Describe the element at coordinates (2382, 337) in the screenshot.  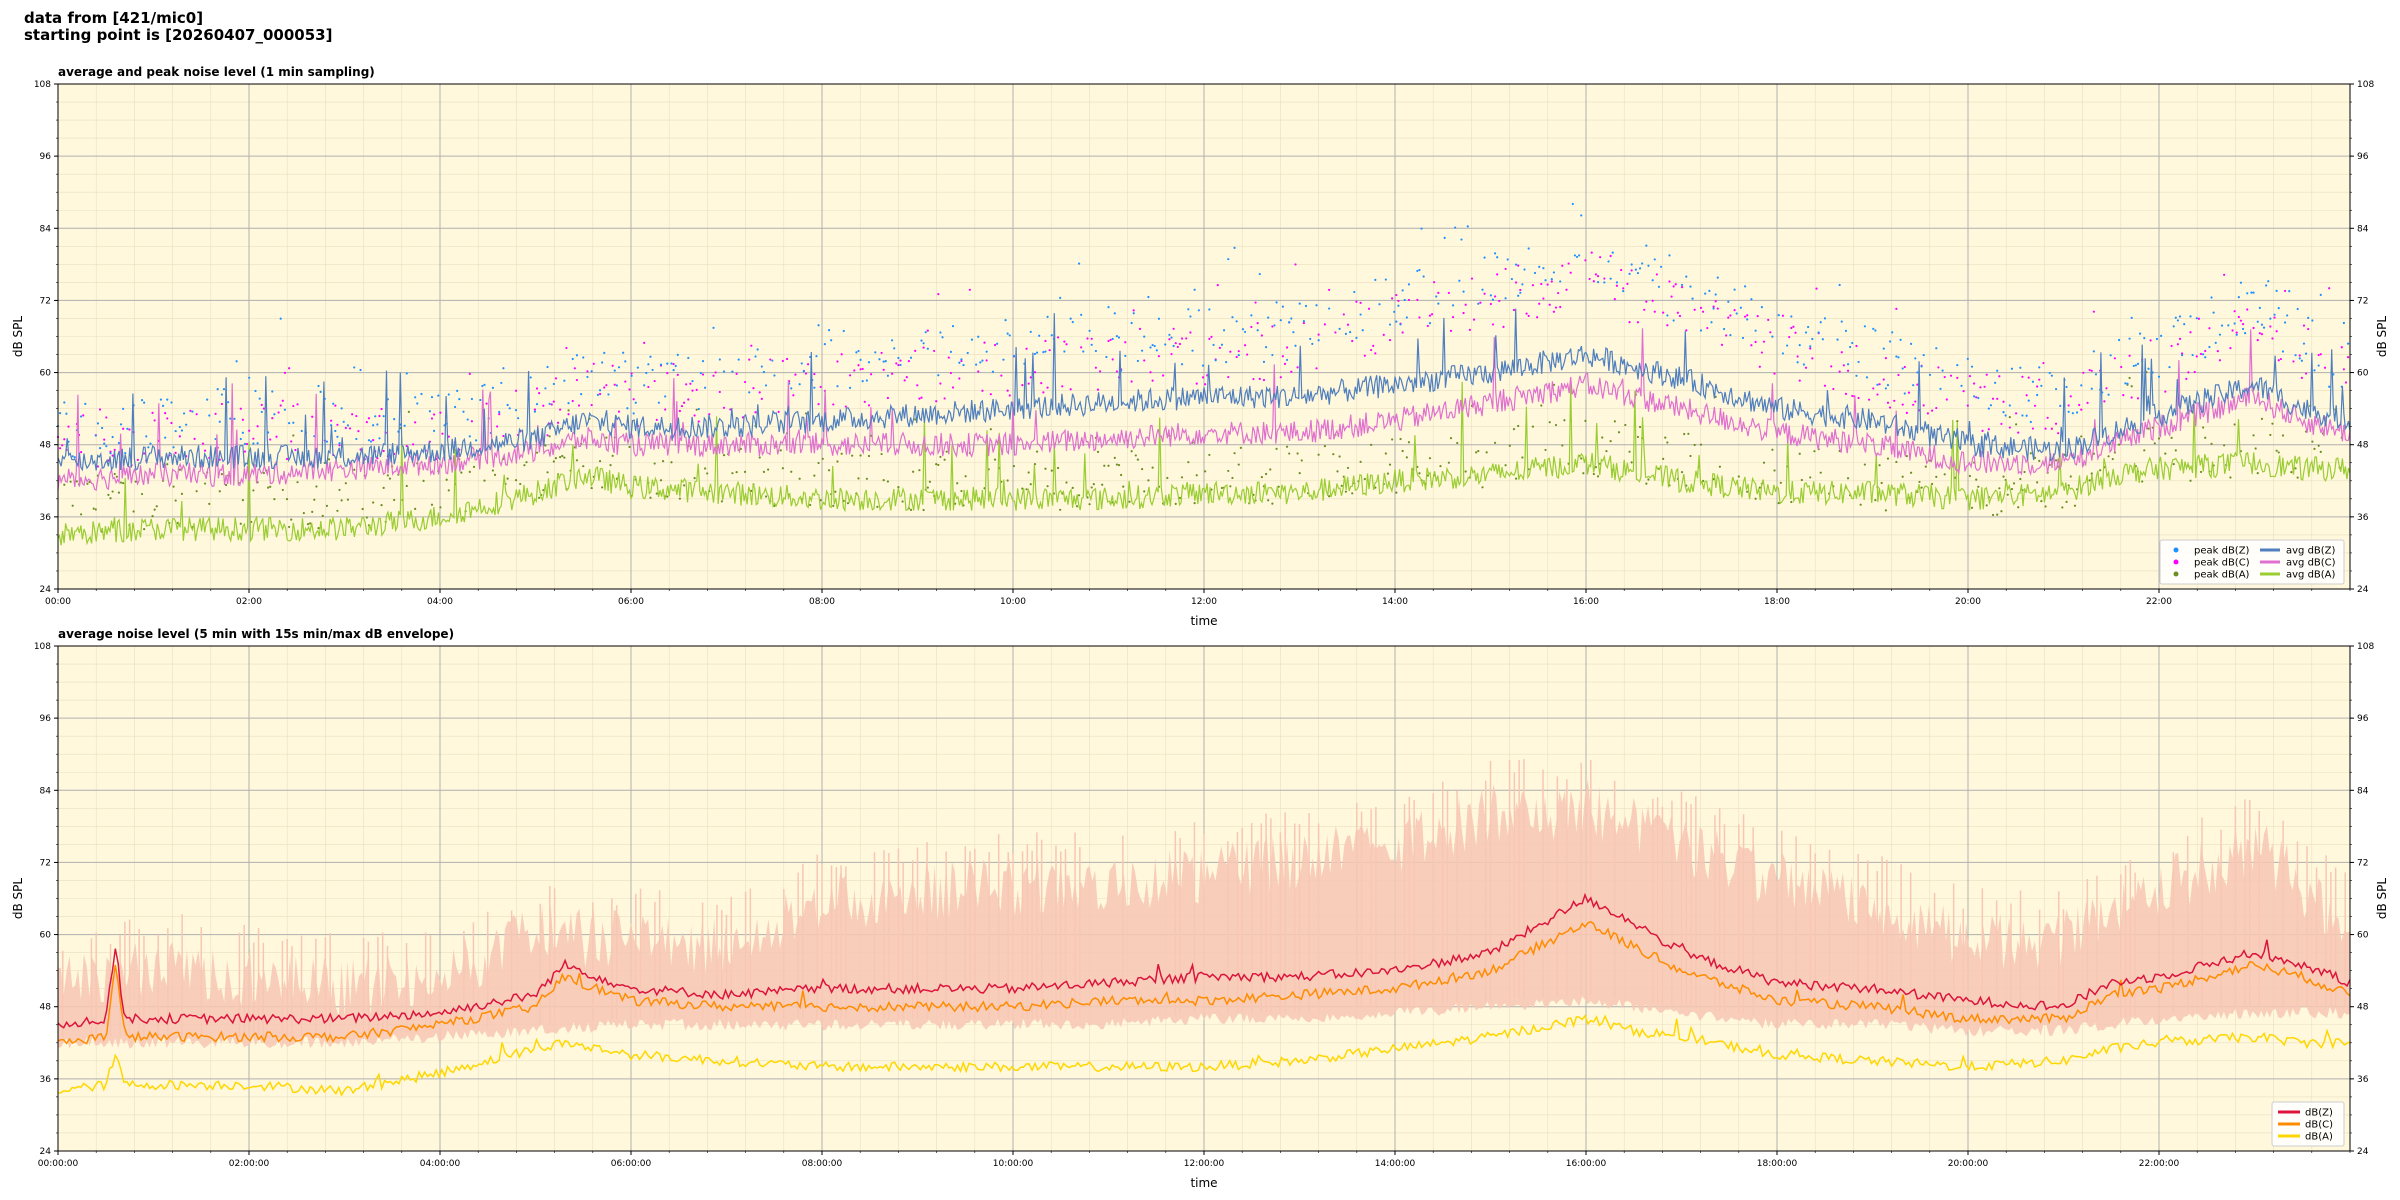
I see `y-axis-label-right: dB SPL` at that location.